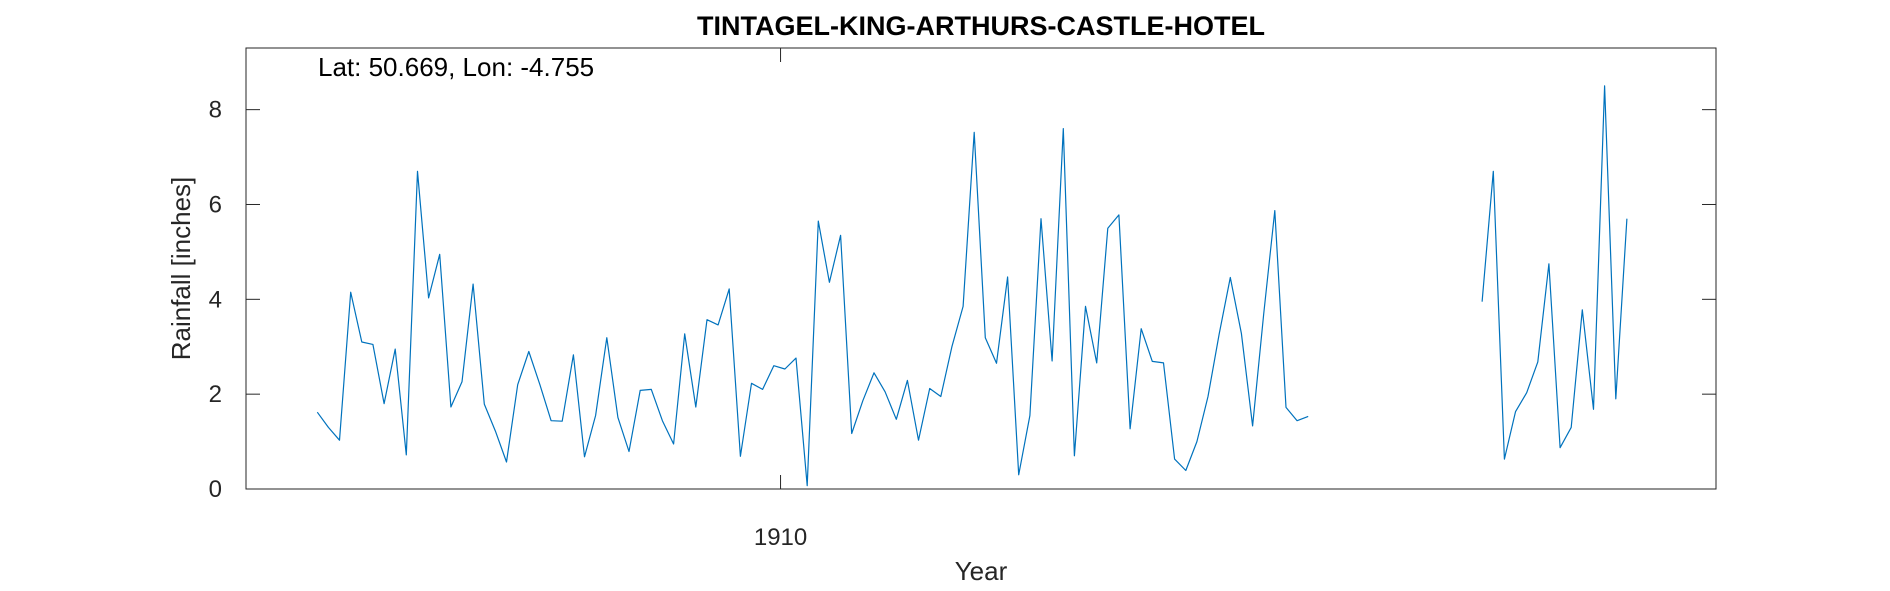 This screenshot has height=591, width=1890. Describe the element at coordinates (215, 110) in the screenshot. I see `y-tick-label: 8` at that location.